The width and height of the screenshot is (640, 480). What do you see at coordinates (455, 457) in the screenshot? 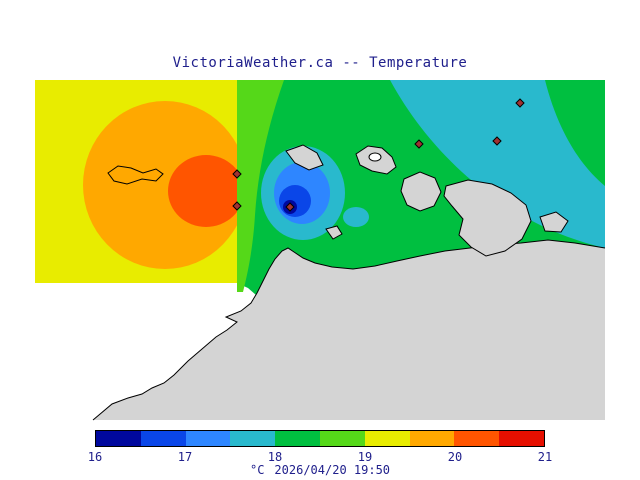
I see `colorbar-tick-label: 20` at bounding box center [455, 457].